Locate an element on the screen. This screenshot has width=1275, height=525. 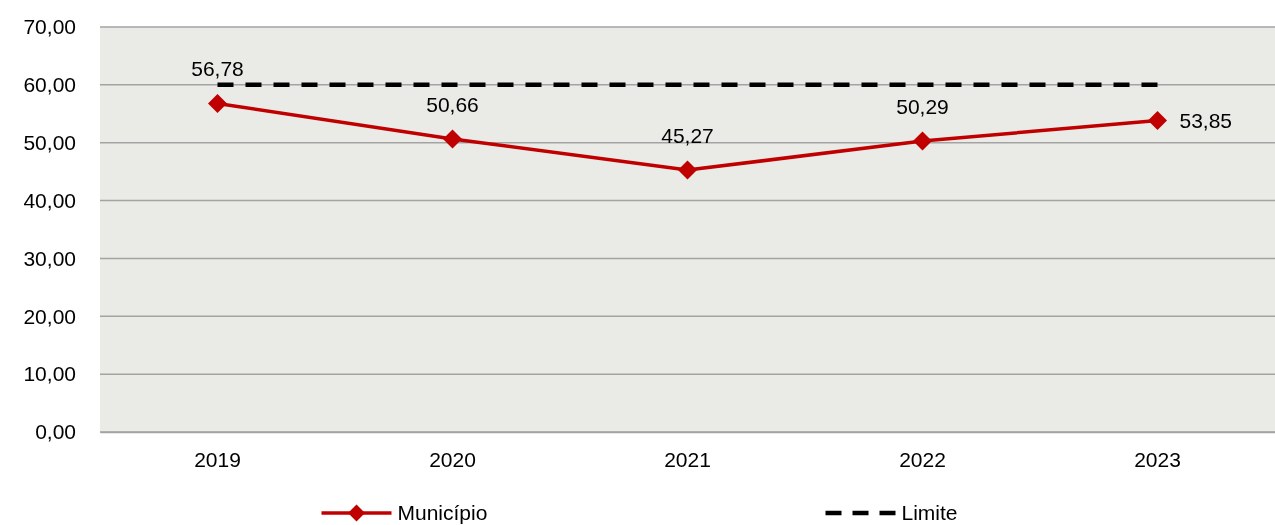
x-tick-label: 2020 is located at coordinates (452, 459).